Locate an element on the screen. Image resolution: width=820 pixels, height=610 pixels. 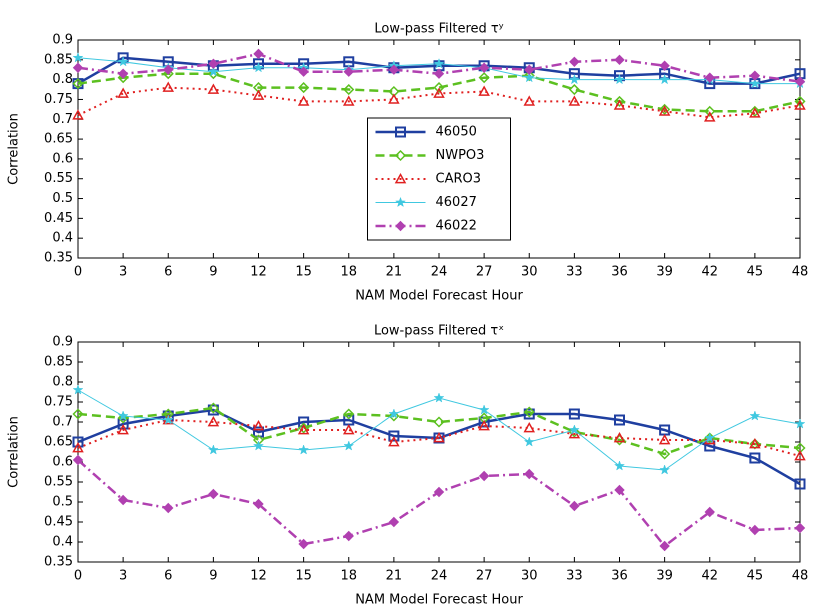
chart-title: Low-pass Filtered τˣ is located at coordinates (439, 331).